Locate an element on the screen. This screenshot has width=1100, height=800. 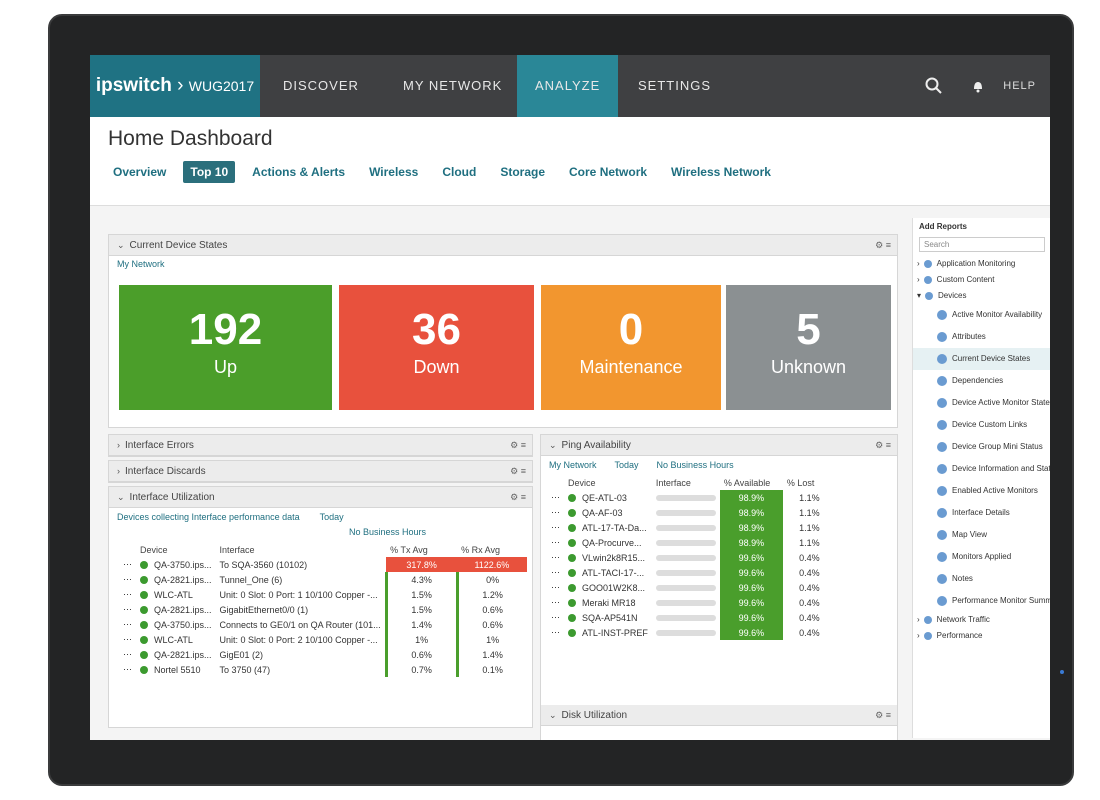
filter-row: No Business Hours is located at coordinates (320, 534).